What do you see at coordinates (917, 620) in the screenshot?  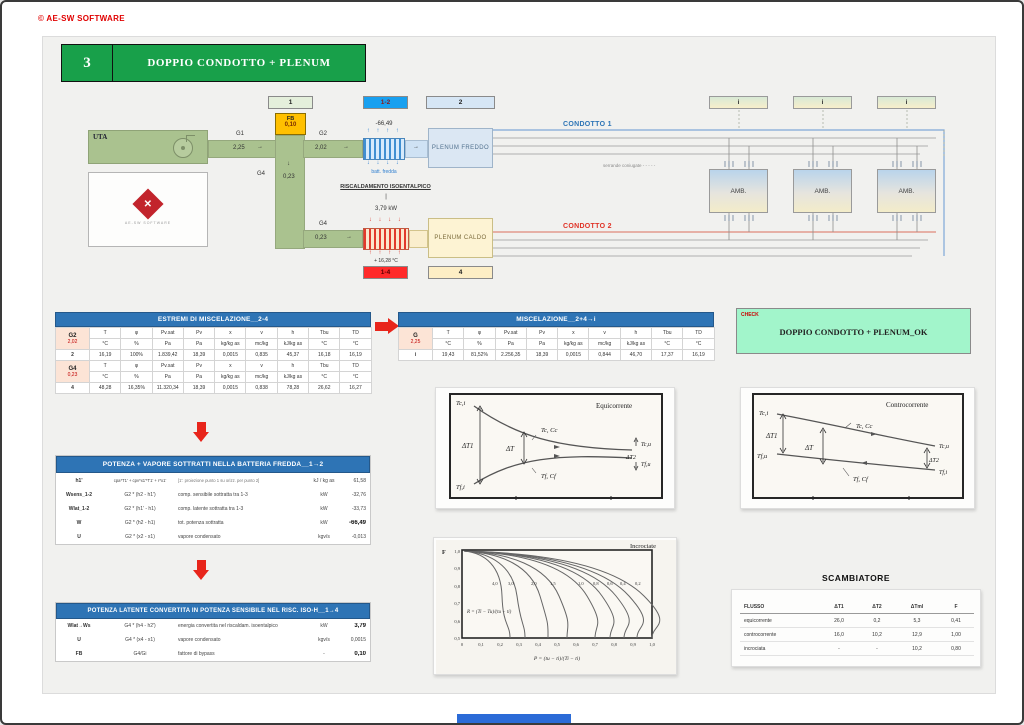 I see `value-cell: 5,3` at bounding box center [917, 620].